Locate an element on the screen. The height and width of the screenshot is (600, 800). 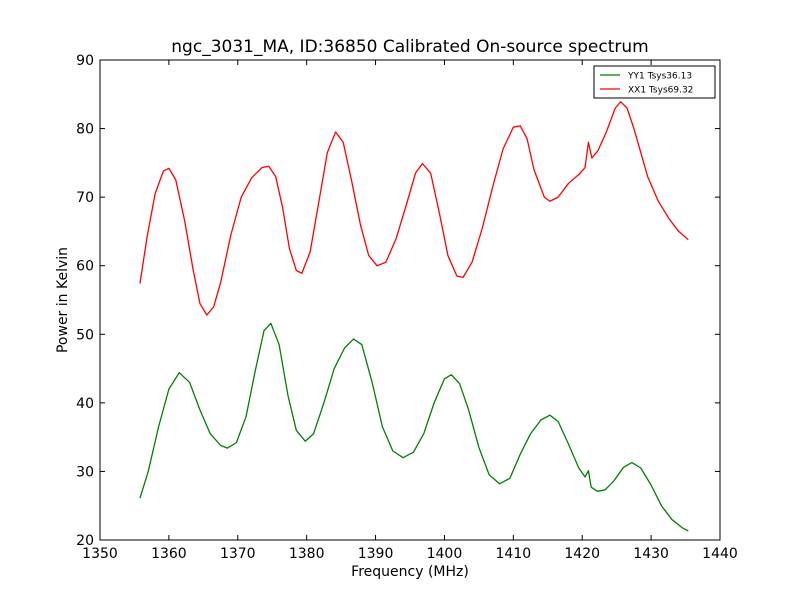
x-tick-label: 1370 is located at coordinates (238, 554).